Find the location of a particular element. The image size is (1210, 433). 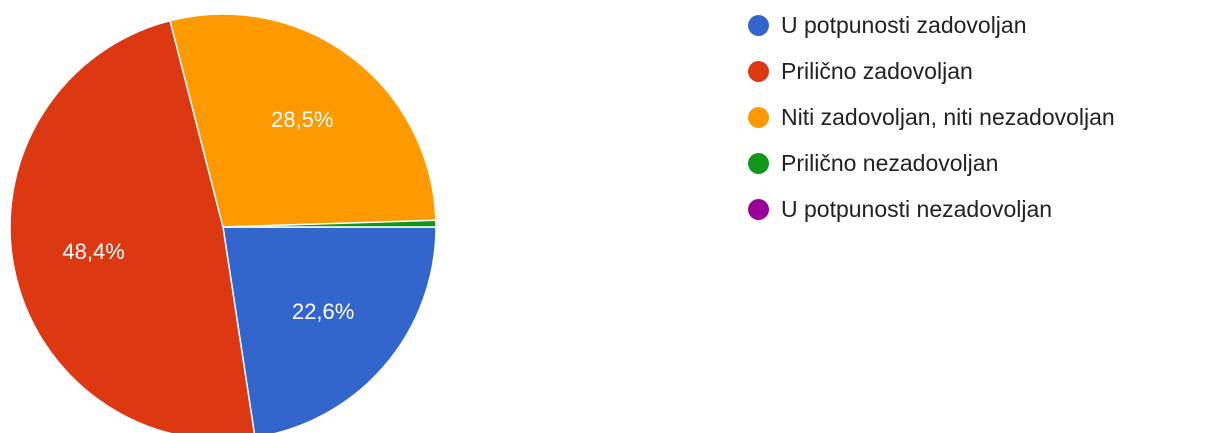

legend-label: U potpunosti zadovoljan is located at coordinates (904, 24).